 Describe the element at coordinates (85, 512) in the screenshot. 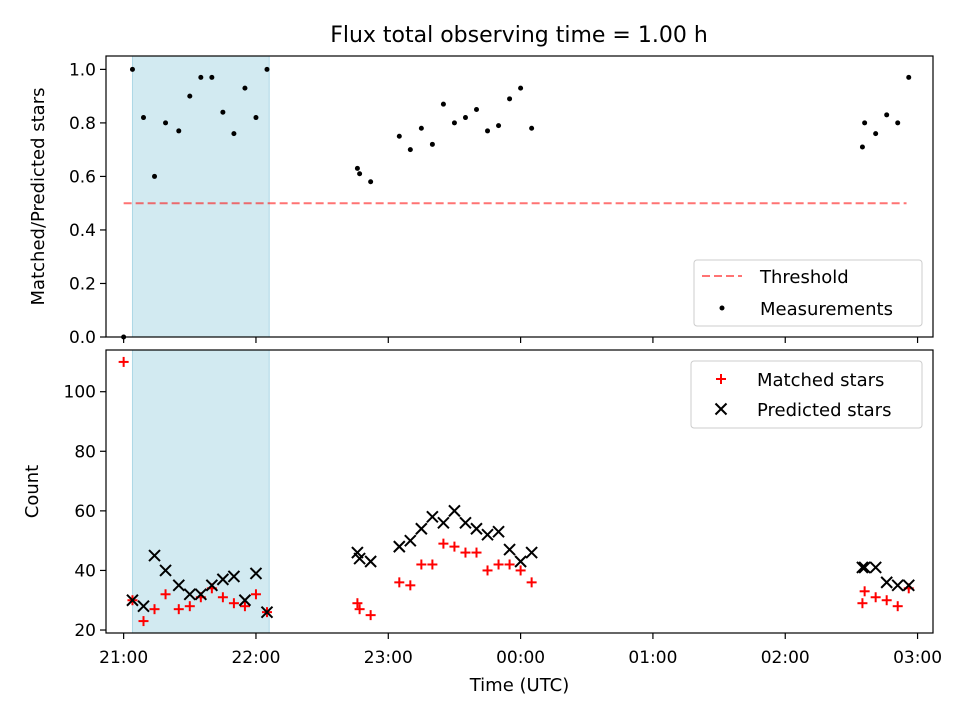

I see `y-tick-label: 60` at that location.